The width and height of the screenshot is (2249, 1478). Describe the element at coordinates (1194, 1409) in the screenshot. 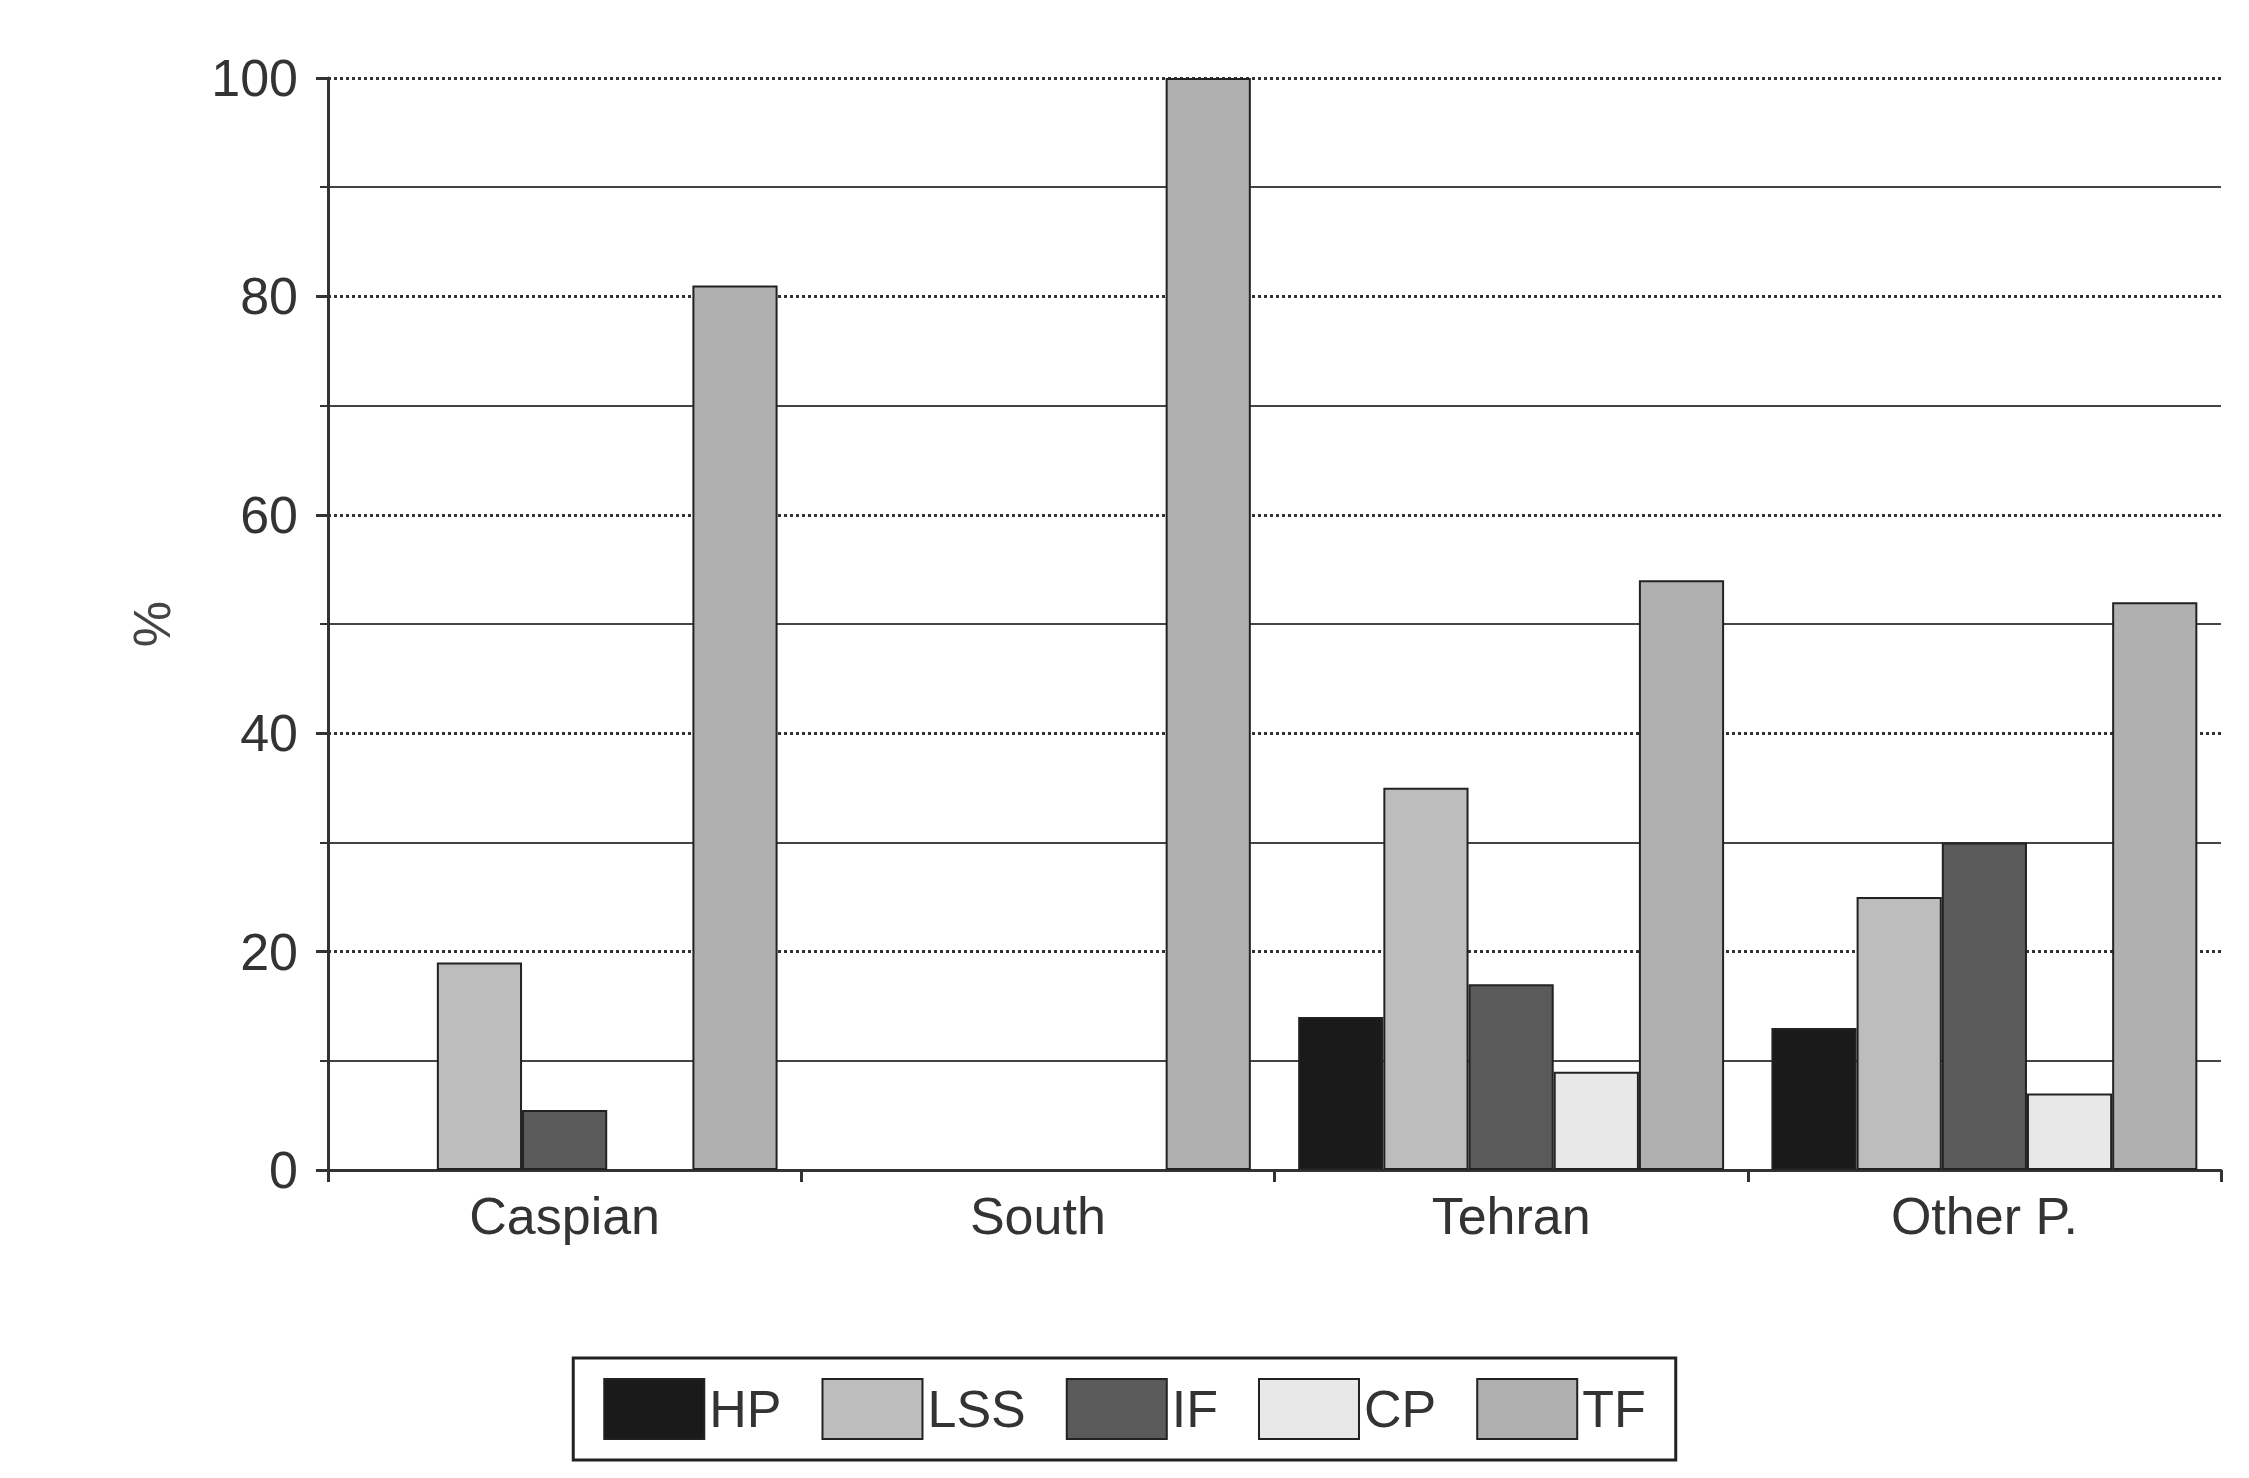

I see `legend-label: IF` at that location.